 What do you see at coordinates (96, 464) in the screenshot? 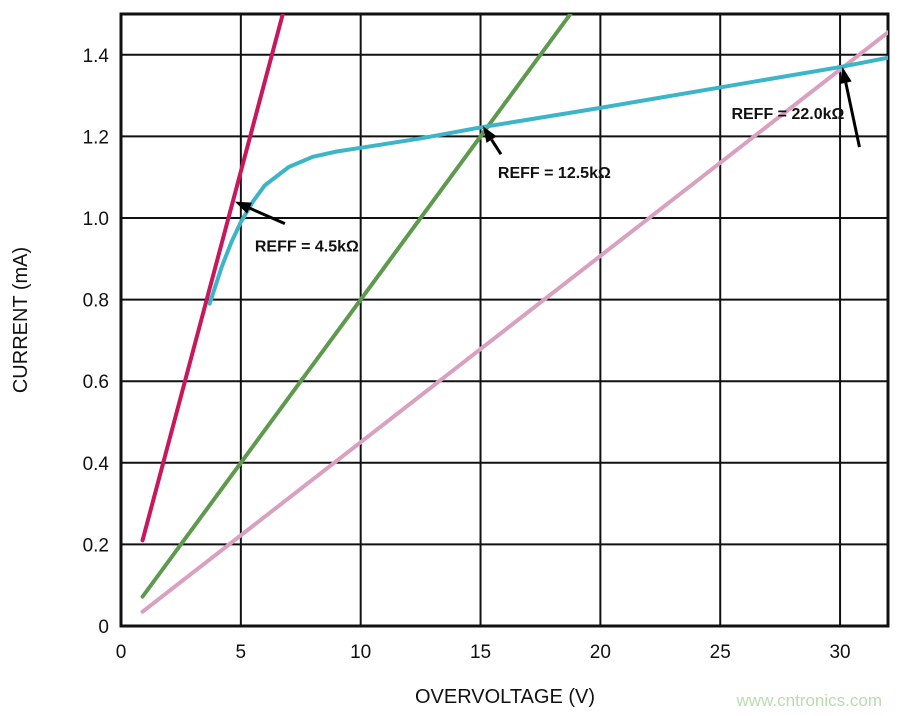
I see `y-tick-label: 0.4` at bounding box center [96, 464].